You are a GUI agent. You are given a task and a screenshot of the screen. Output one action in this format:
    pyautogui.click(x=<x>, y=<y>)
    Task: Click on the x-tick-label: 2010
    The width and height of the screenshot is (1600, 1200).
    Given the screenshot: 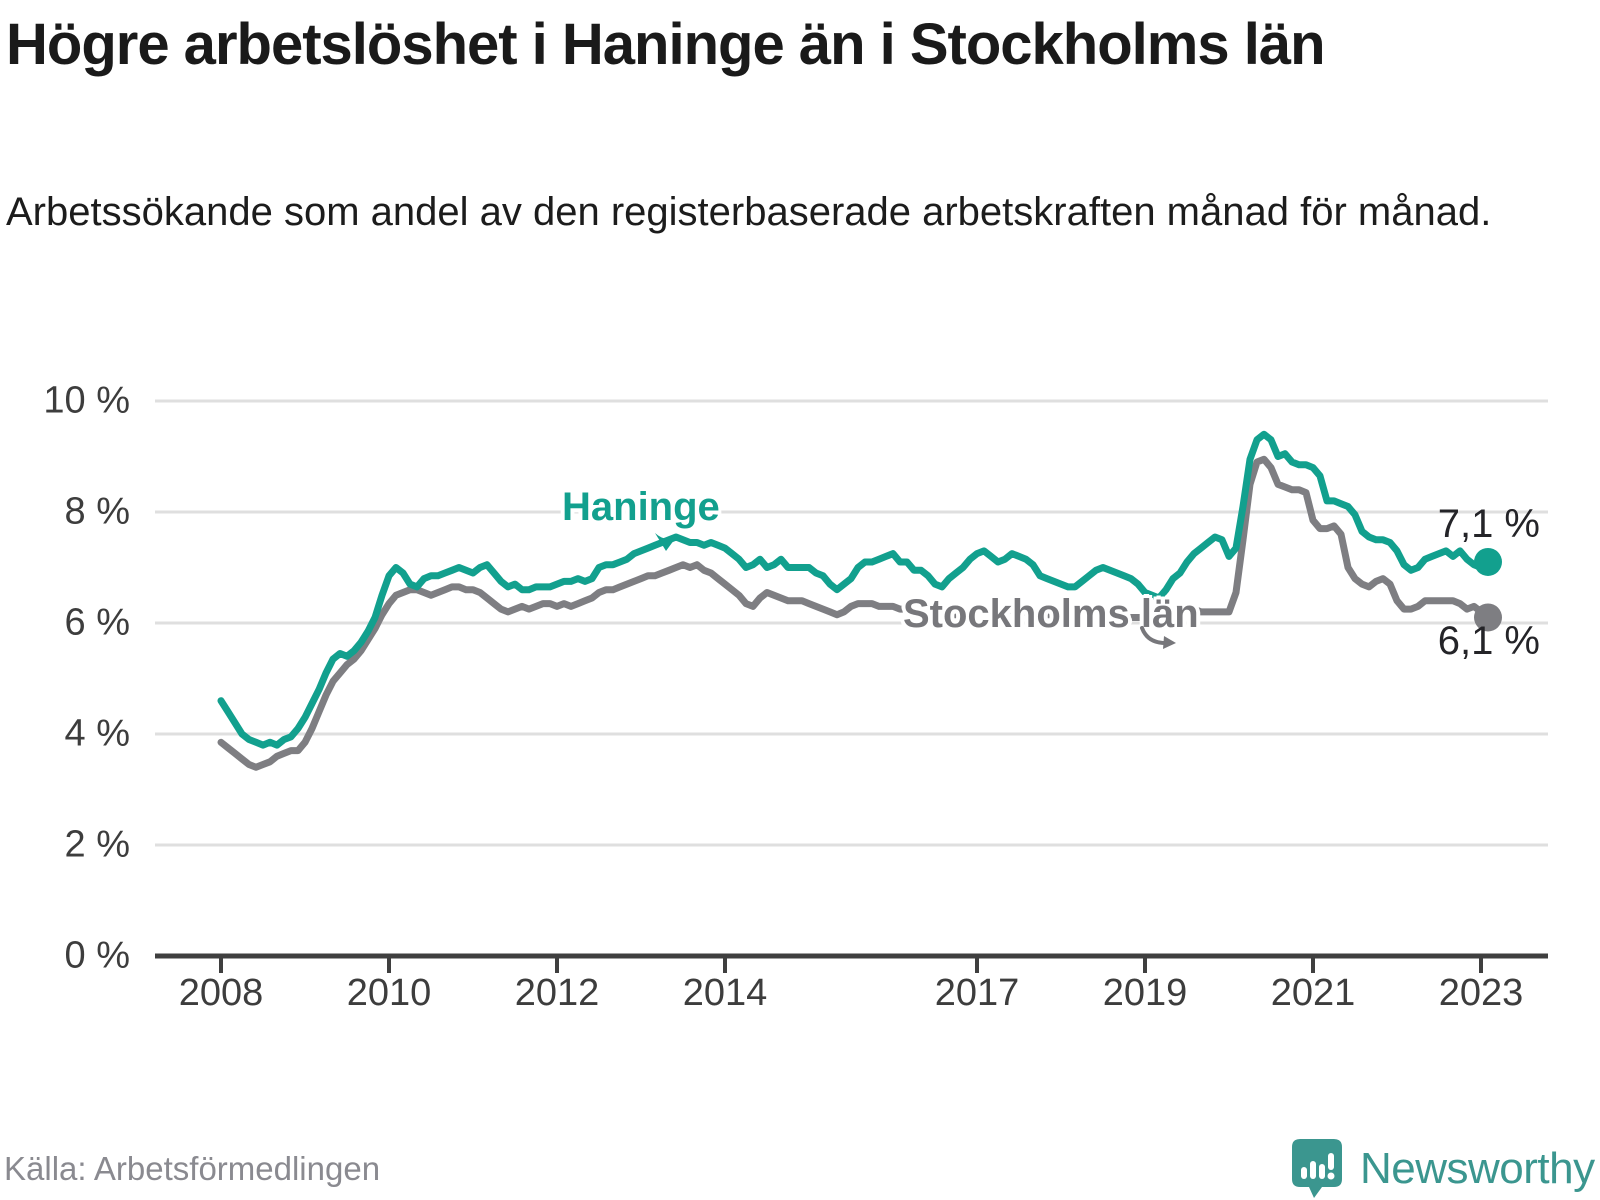 What is the action you would take?
    pyautogui.click(x=389, y=993)
    